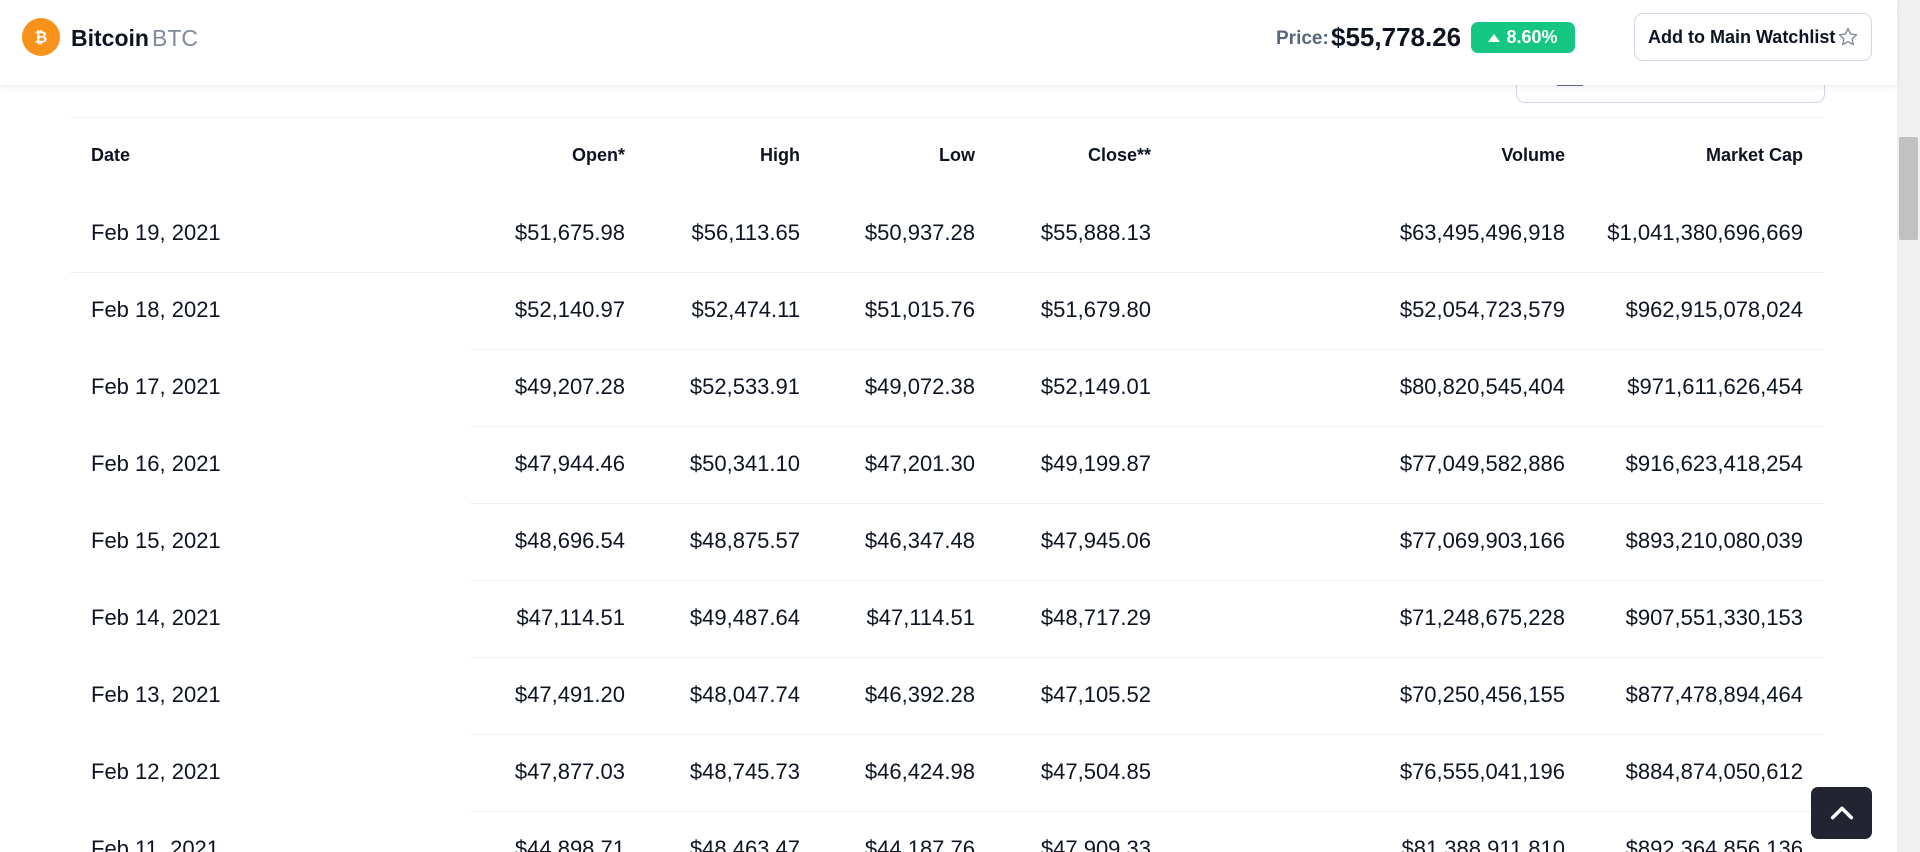 Image resolution: width=1920 pixels, height=852 pixels. What do you see at coordinates (1482, 309) in the screenshot?
I see `cell-volume: $52,054,723,579` at bounding box center [1482, 309].